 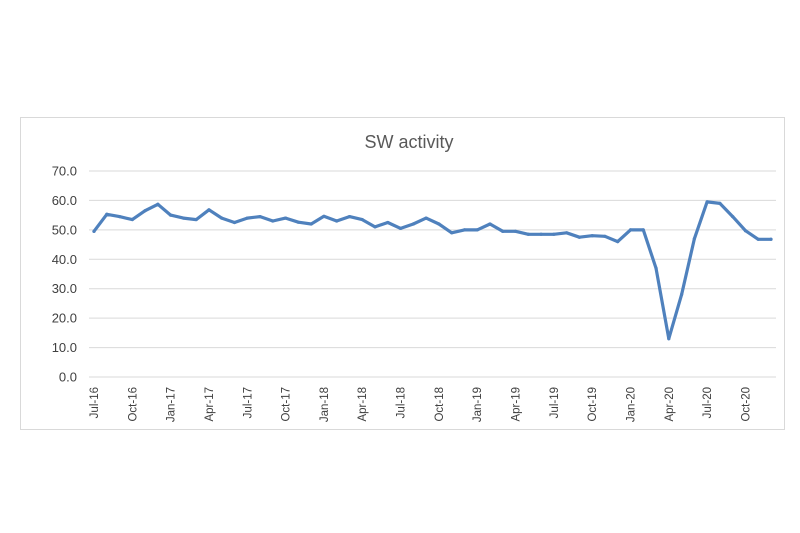 I want to click on x-tick-label: Jul-16, so click(x=95, y=402).